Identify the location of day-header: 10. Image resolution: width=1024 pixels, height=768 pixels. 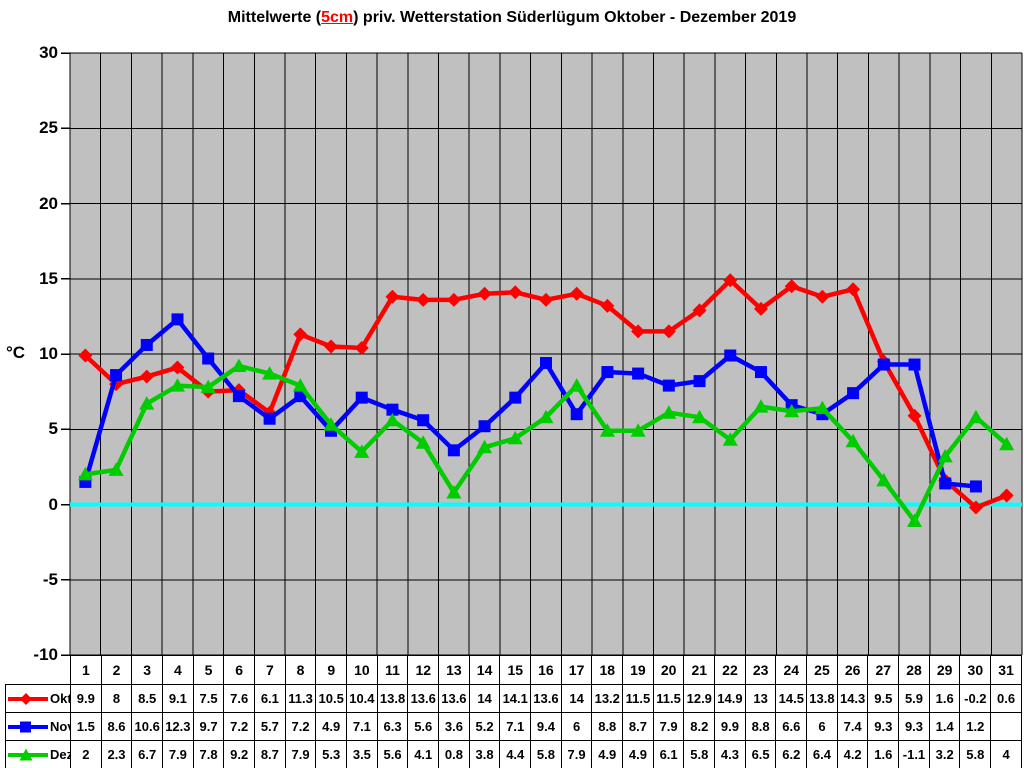
(362, 670).